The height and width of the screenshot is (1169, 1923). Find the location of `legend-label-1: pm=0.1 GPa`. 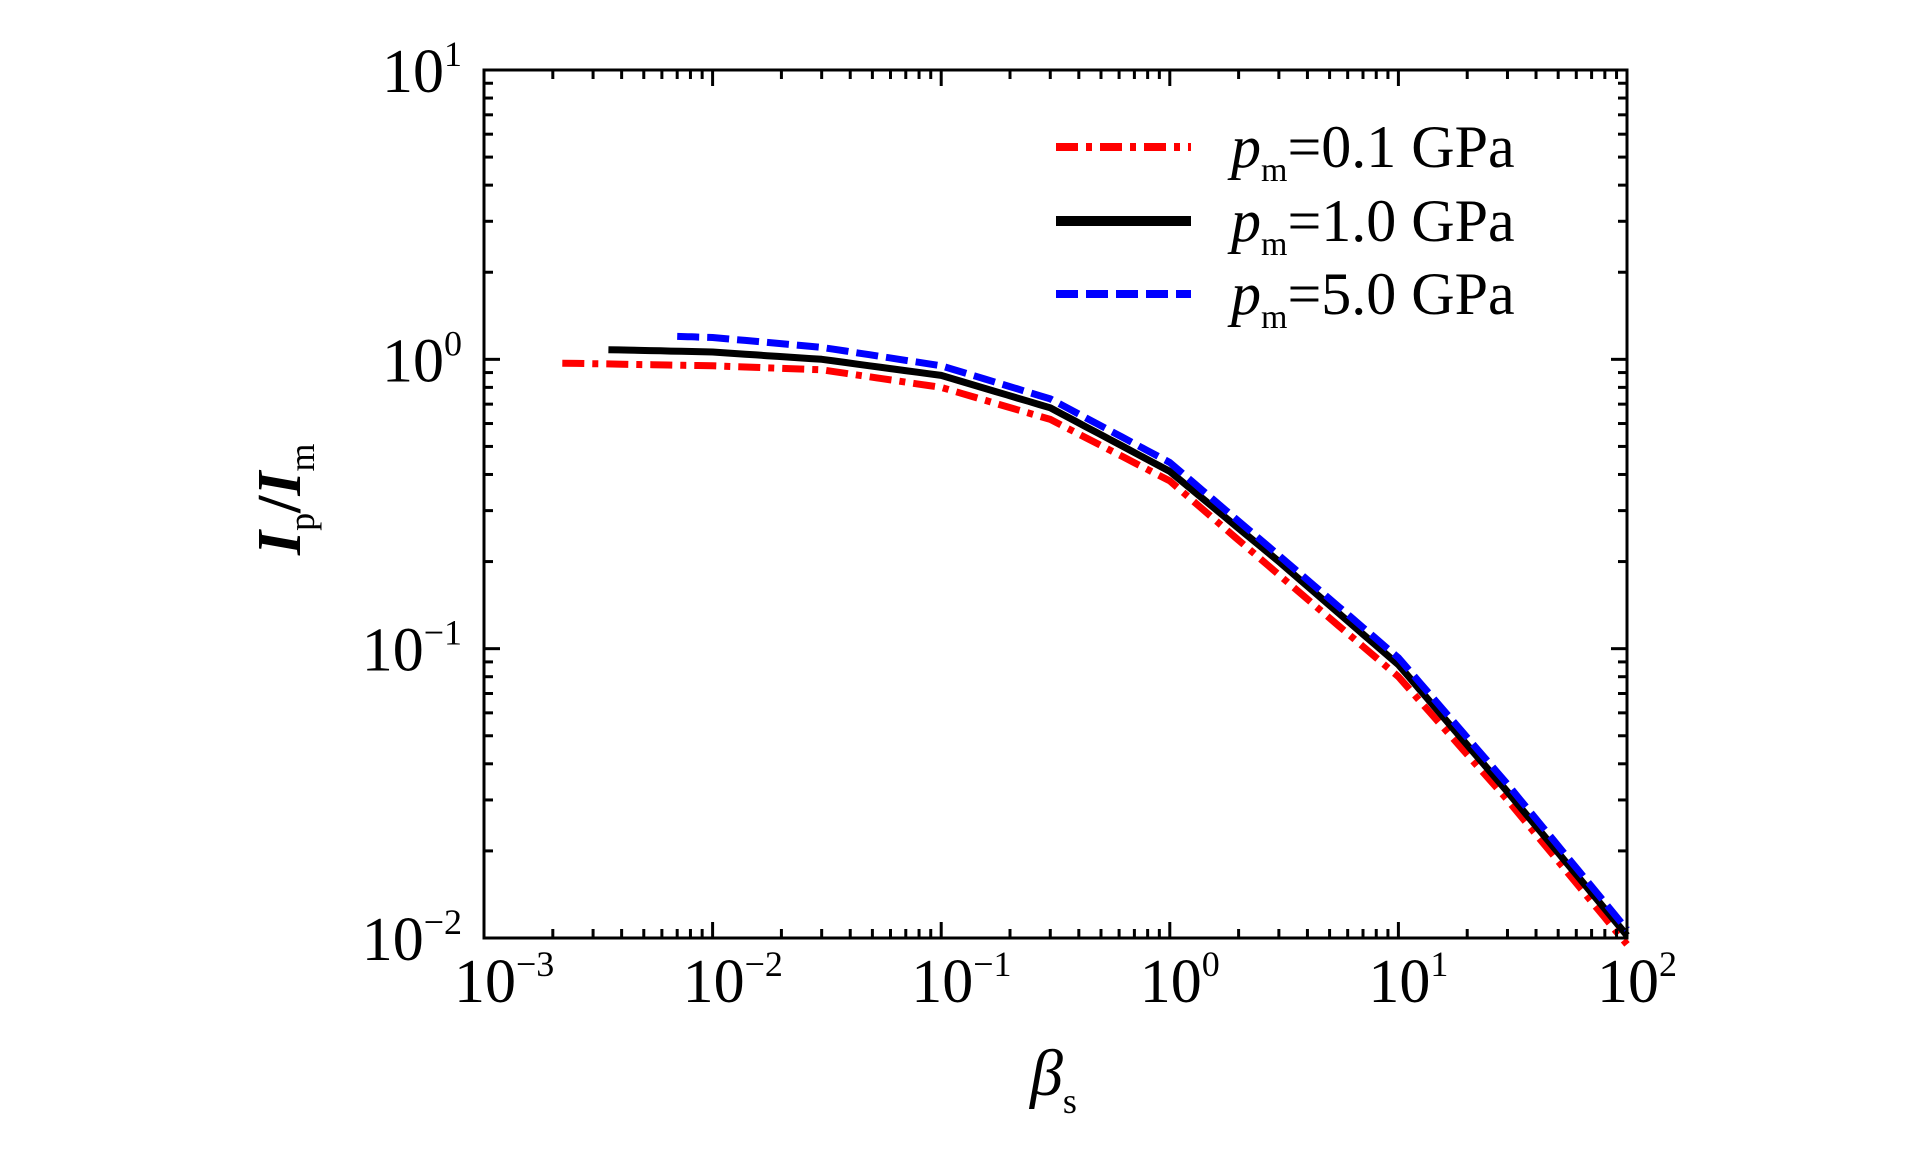

legend-label-1: pm=0.1 GPa is located at coordinates (1371, 151).